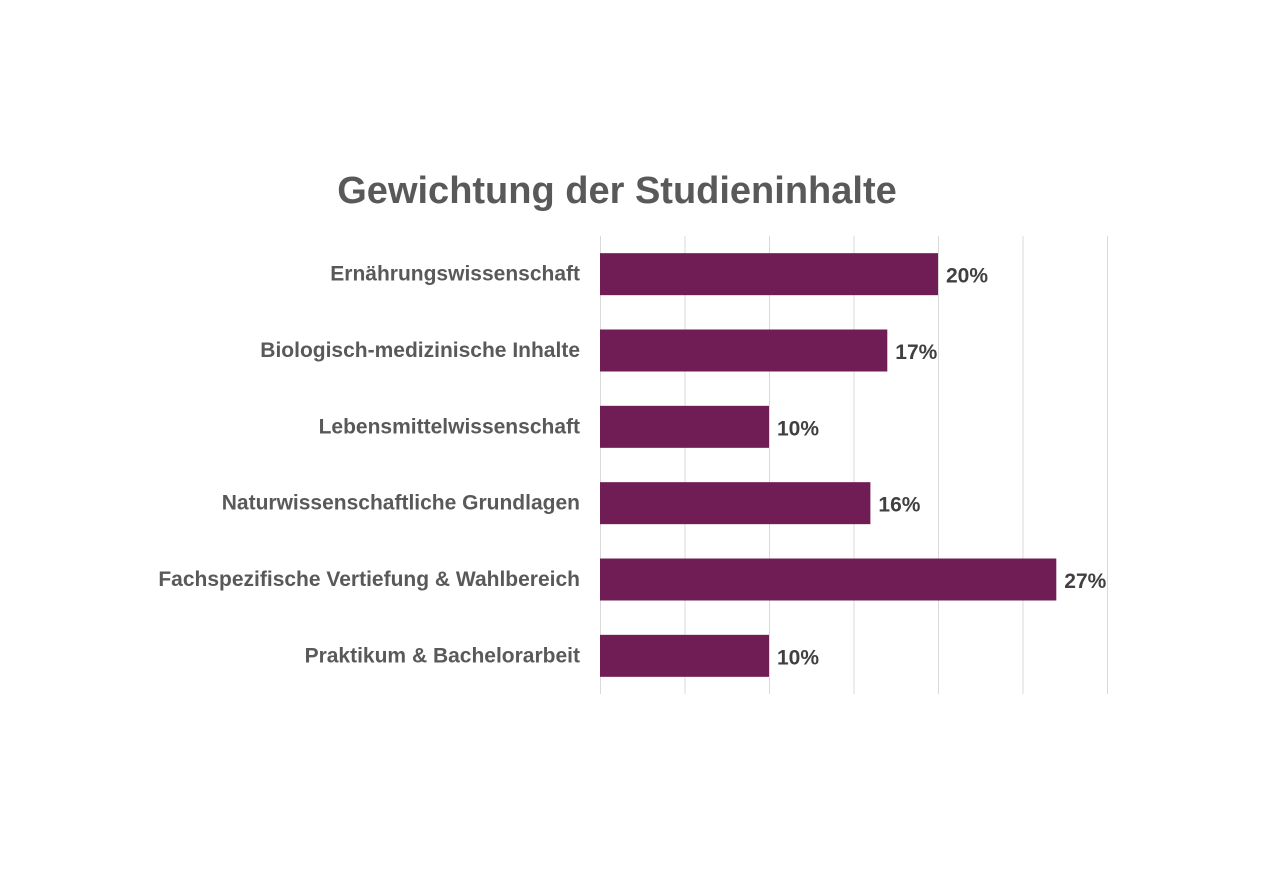 This screenshot has width=1280, height=880. I want to click on chart-title: Gewichtung der Studieninhalte, so click(617, 191).